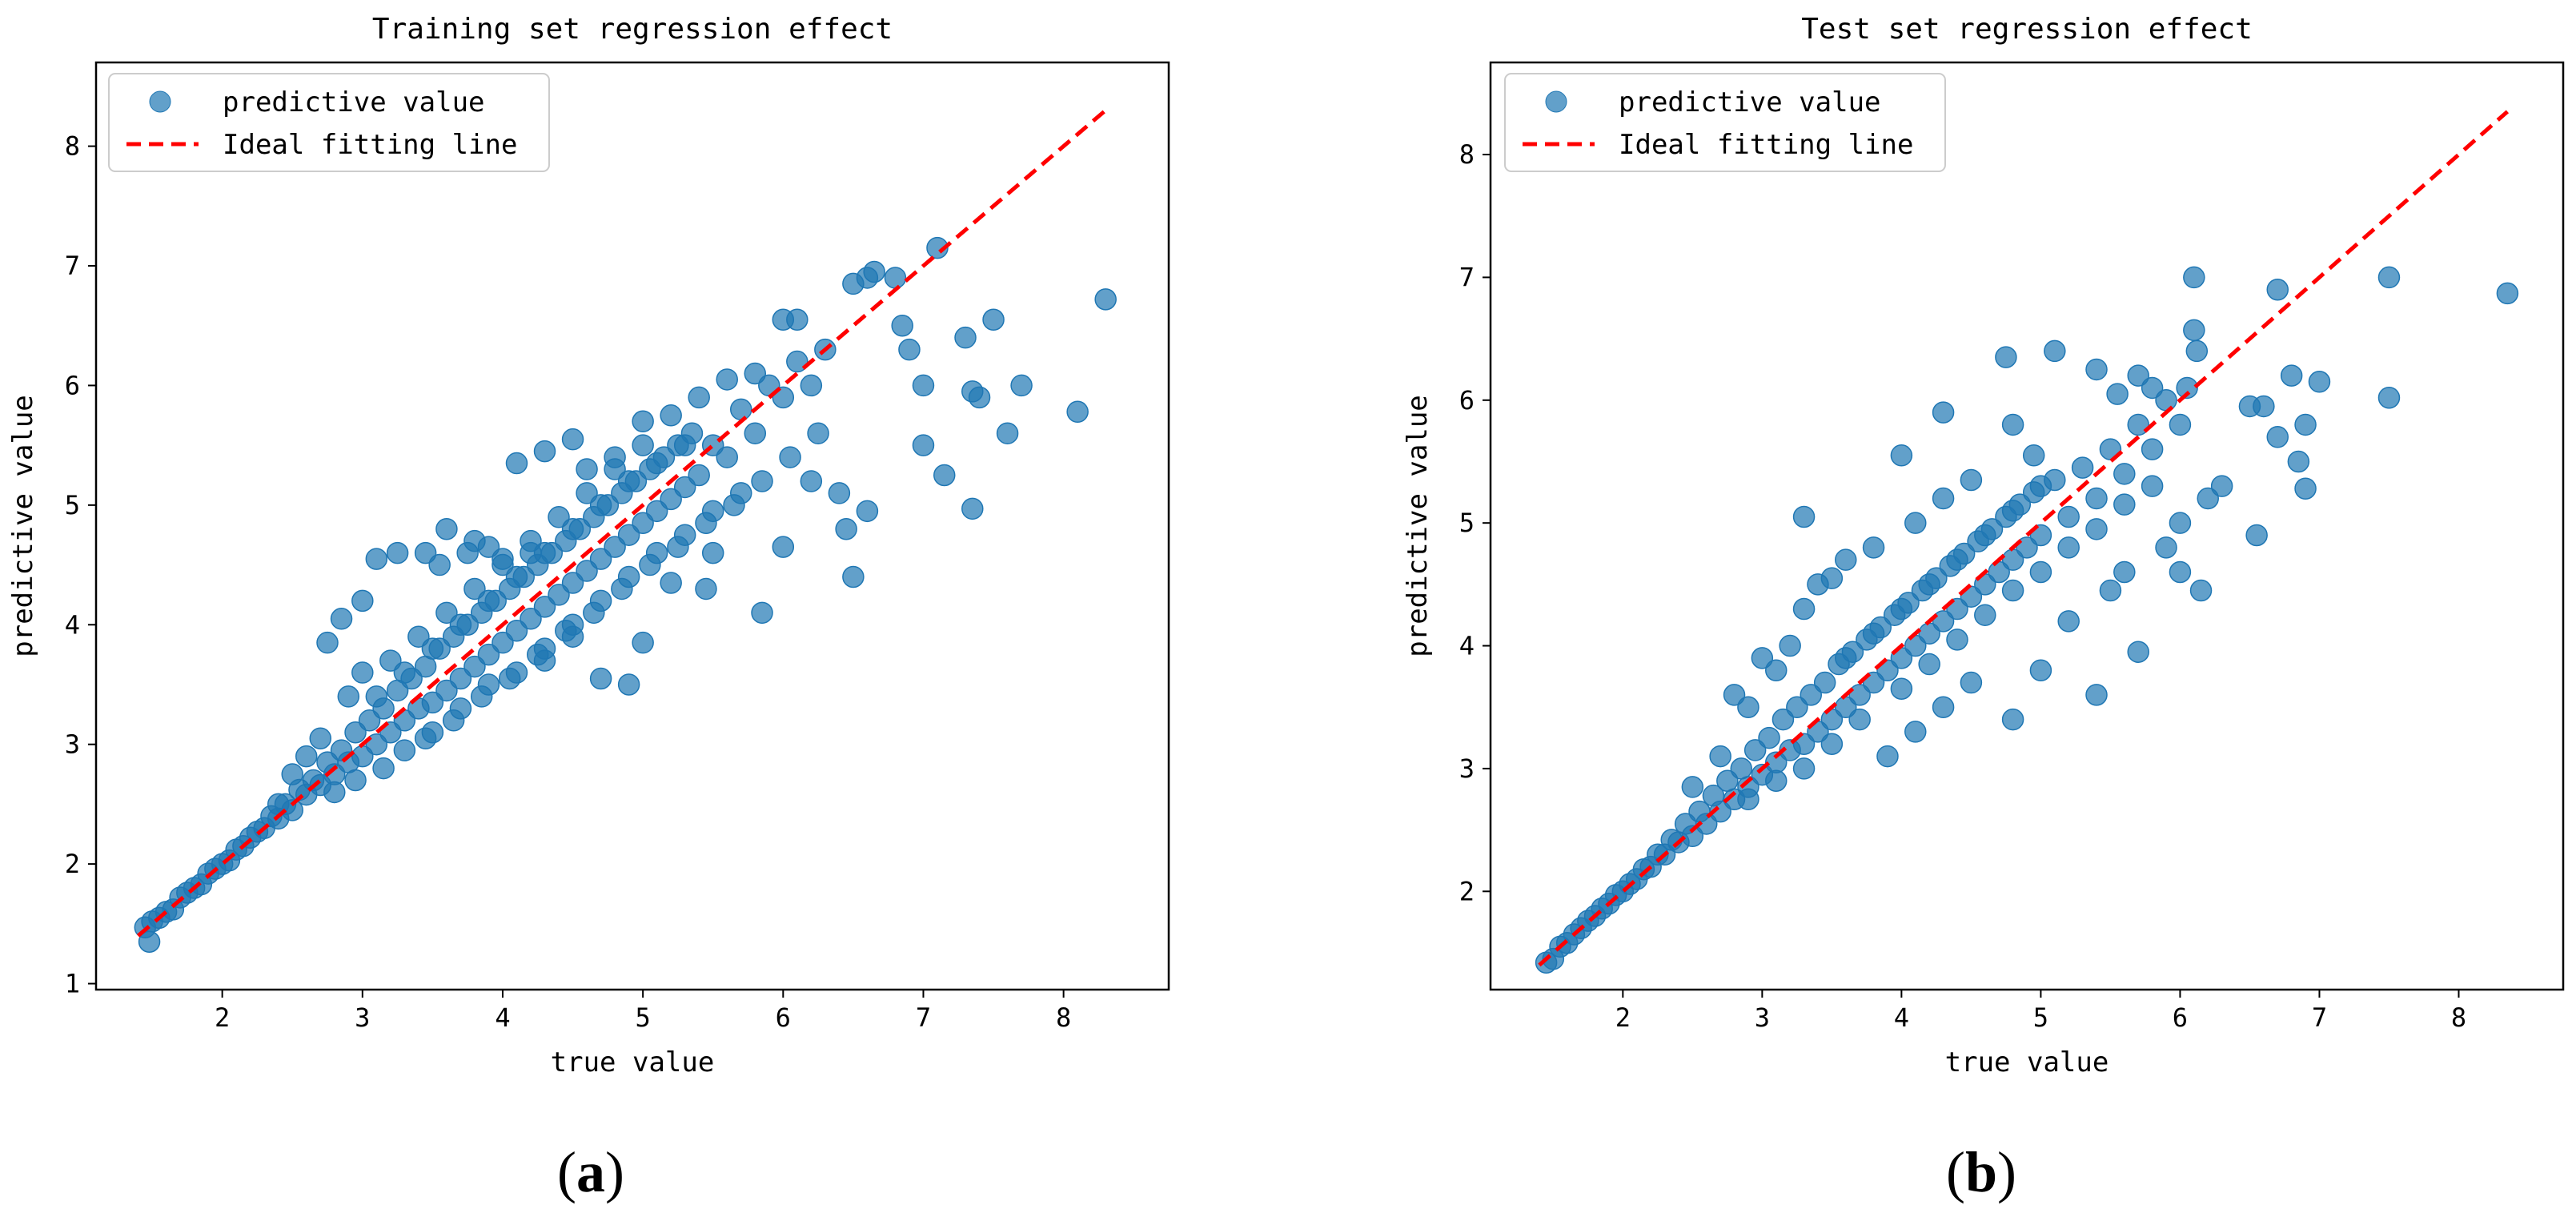  I want to click on y-tick-label-b-5: 5, so click(1467, 523).